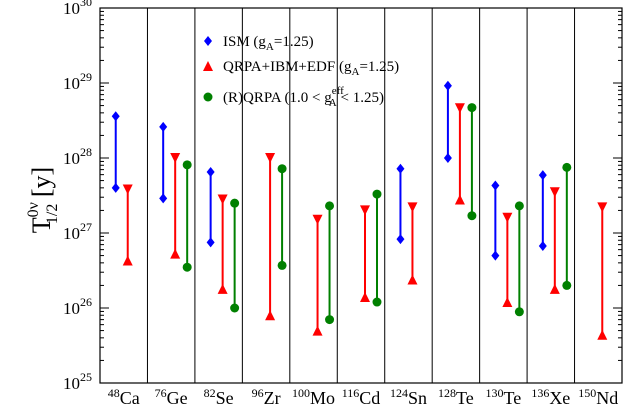 This screenshot has height=416, width=630. I want to click on legend-label-tail: =1.25), so click(379, 67).